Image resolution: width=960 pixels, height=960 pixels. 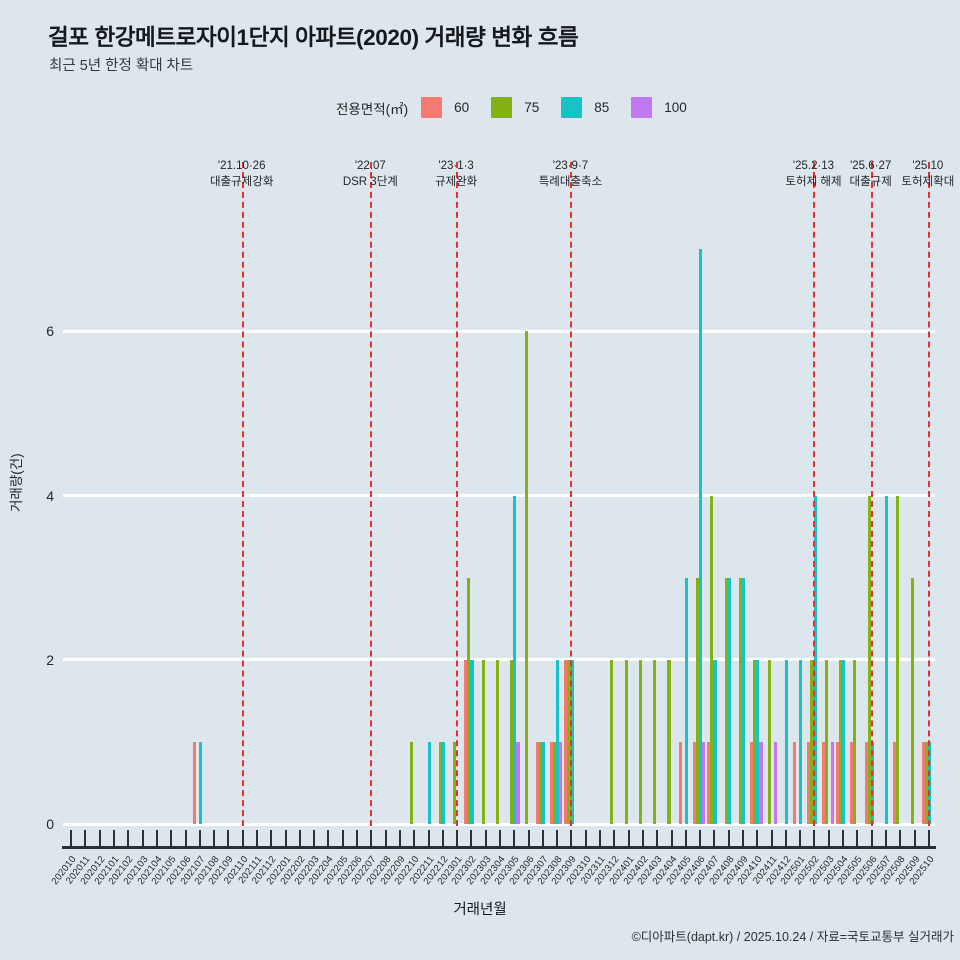 What do you see at coordinates (927, 174) in the screenshot?
I see `event-annotation: '25.10 토허제확대` at bounding box center [927, 174].